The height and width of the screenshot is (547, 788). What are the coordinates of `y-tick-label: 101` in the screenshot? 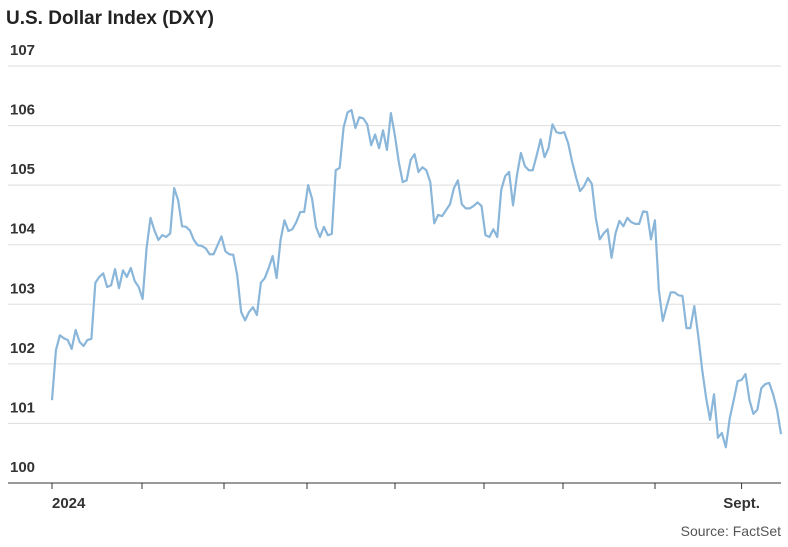 It's located at (22, 407).